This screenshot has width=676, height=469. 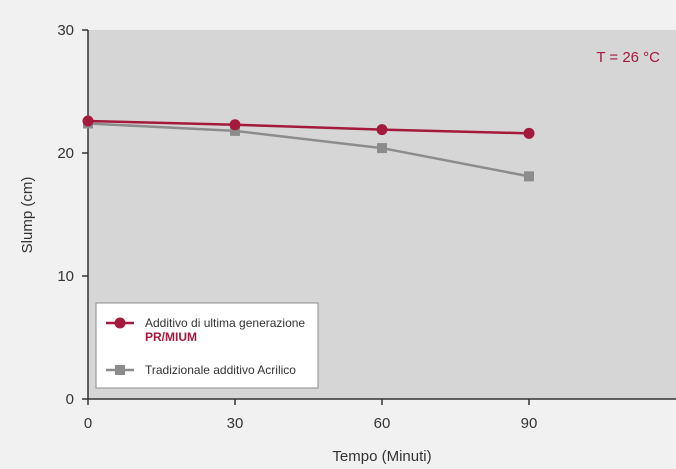 What do you see at coordinates (308, 127) in the screenshot?
I see `series-line-primium` at bounding box center [308, 127].